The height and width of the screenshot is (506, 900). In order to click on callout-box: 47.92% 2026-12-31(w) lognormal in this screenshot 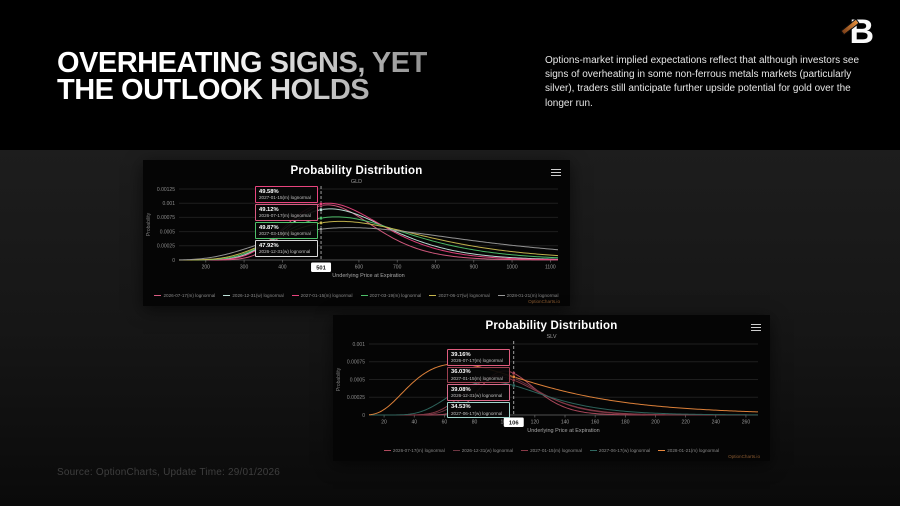, I will do `click(286, 248)`.